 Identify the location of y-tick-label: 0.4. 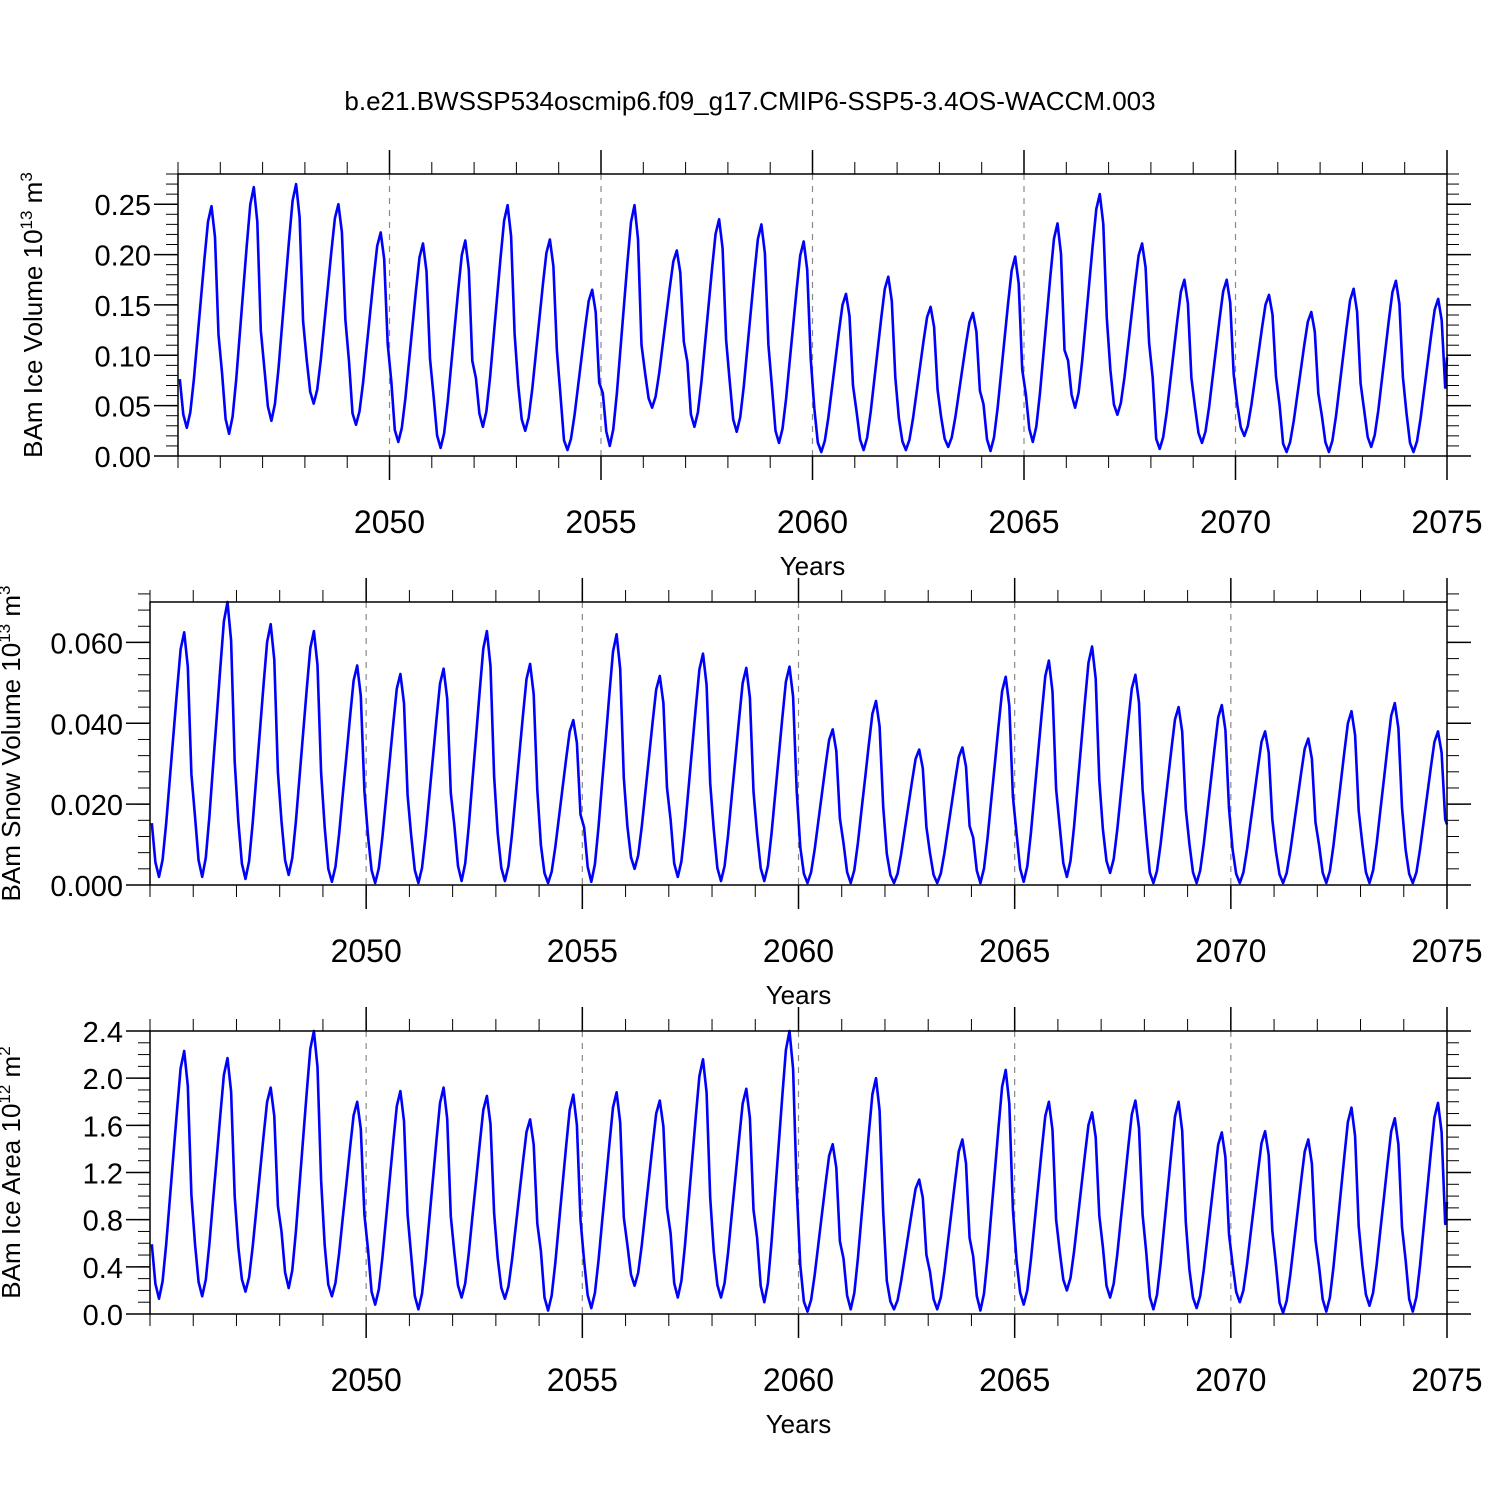
(103, 1269).